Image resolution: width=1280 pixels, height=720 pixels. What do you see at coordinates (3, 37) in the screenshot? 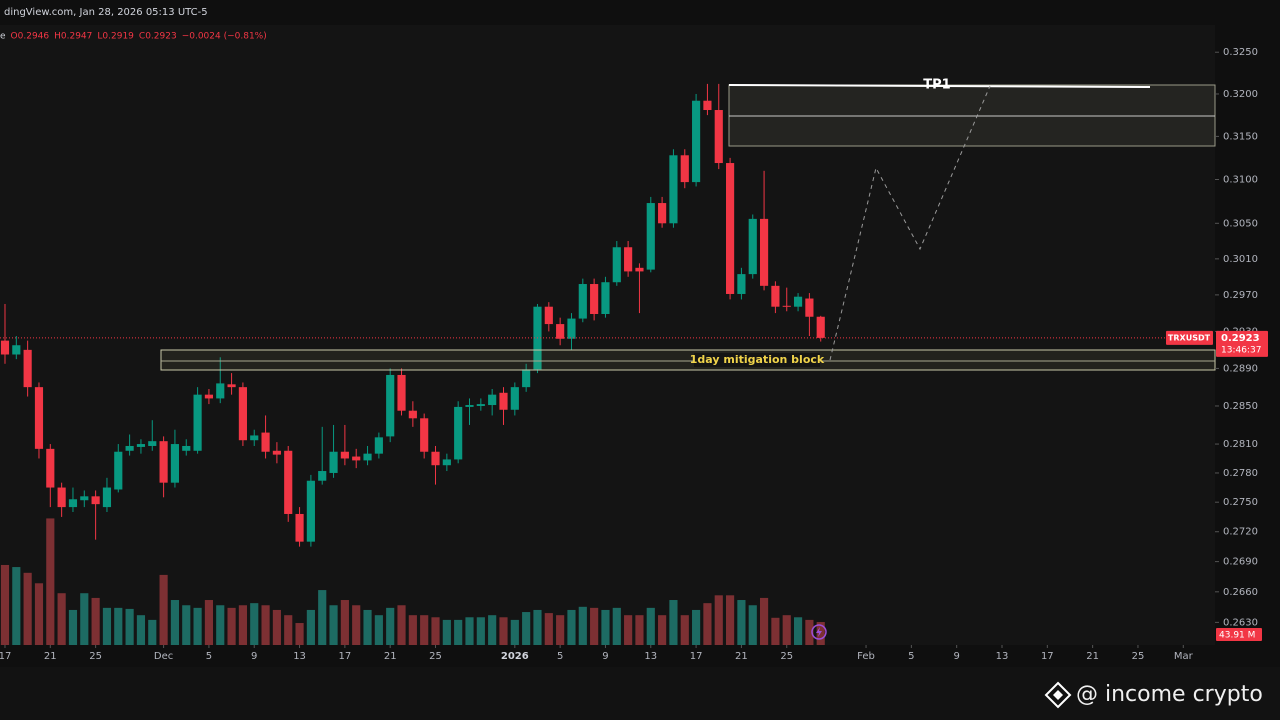
I see `legend-item: e` at bounding box center [3, 37].